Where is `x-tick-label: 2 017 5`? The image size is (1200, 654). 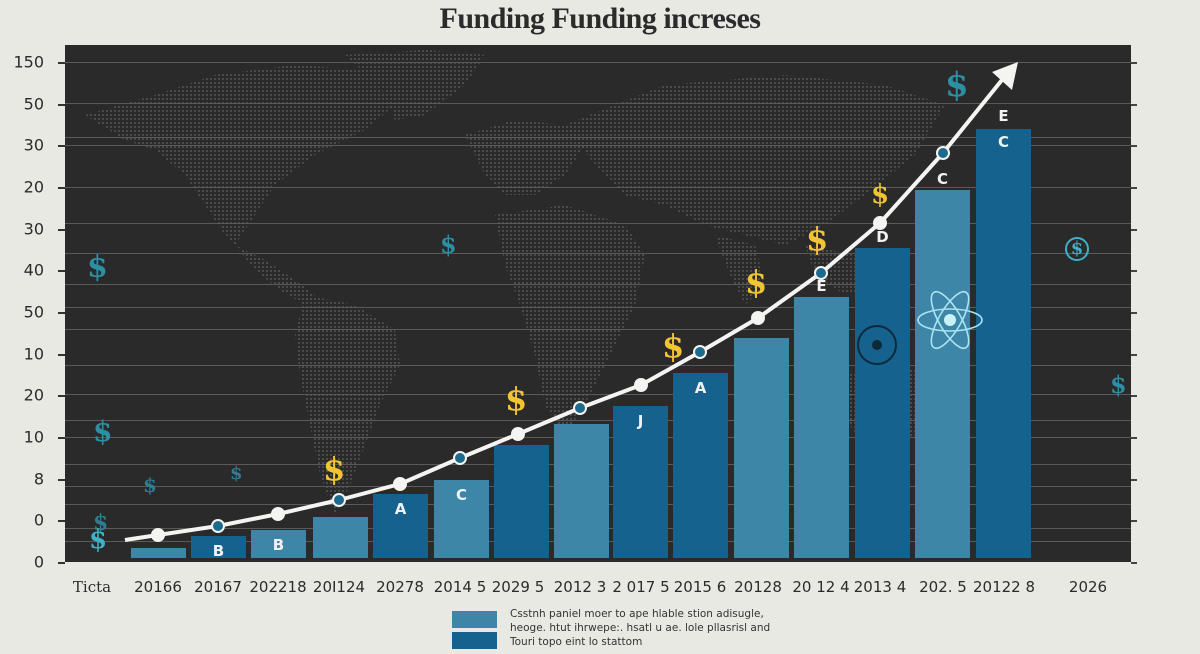 x-tick-label: 2 017 5 is located at coordinates (641, 587).